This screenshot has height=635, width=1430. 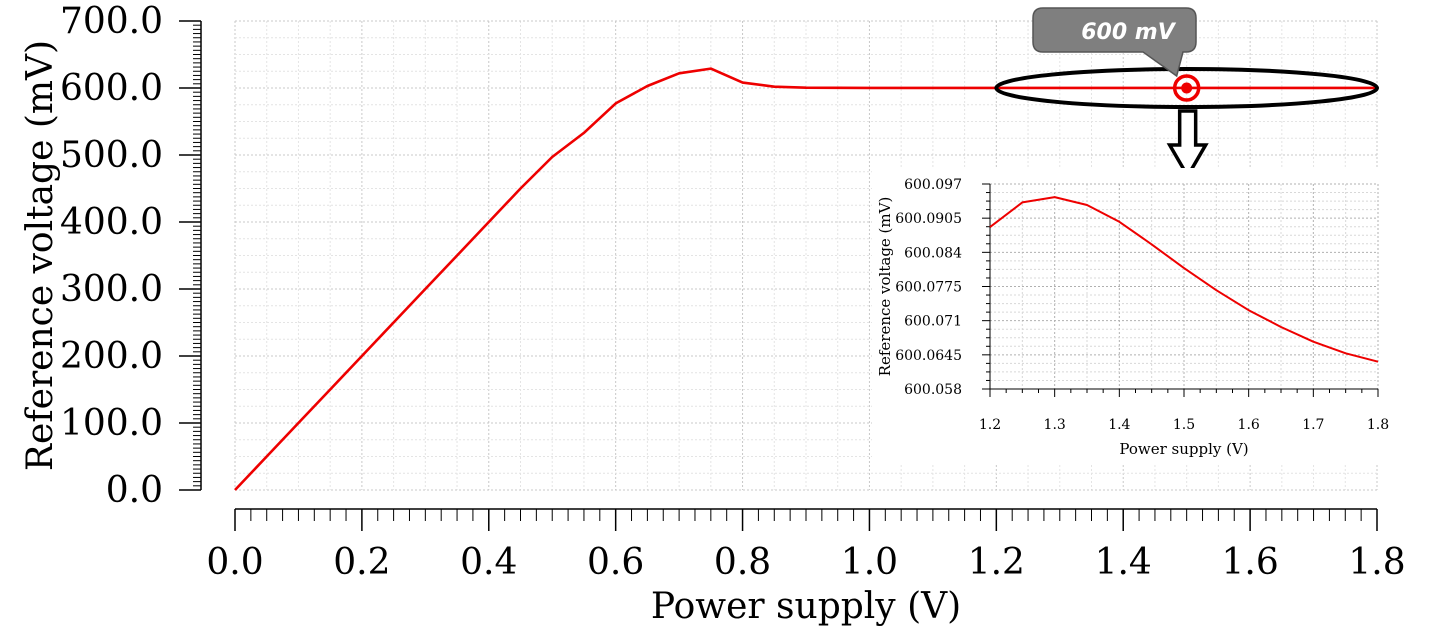 I want to click on inset-y-tick-label: 600.0645, so click(x=928, y=356).